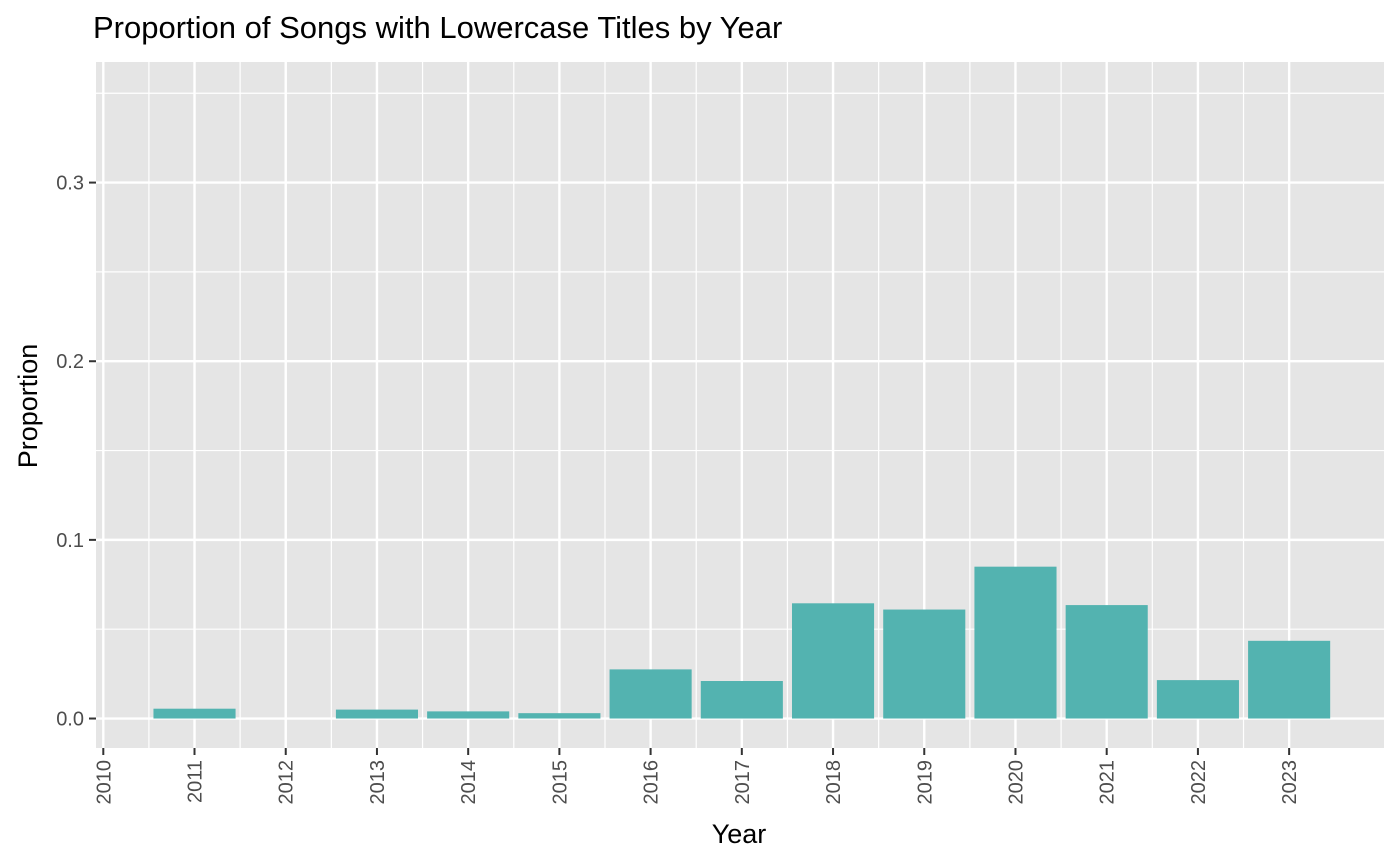  Describe the element at coordinates (28, 406) in the screenshot. I see `y-axis-title: Proportion` at that location.